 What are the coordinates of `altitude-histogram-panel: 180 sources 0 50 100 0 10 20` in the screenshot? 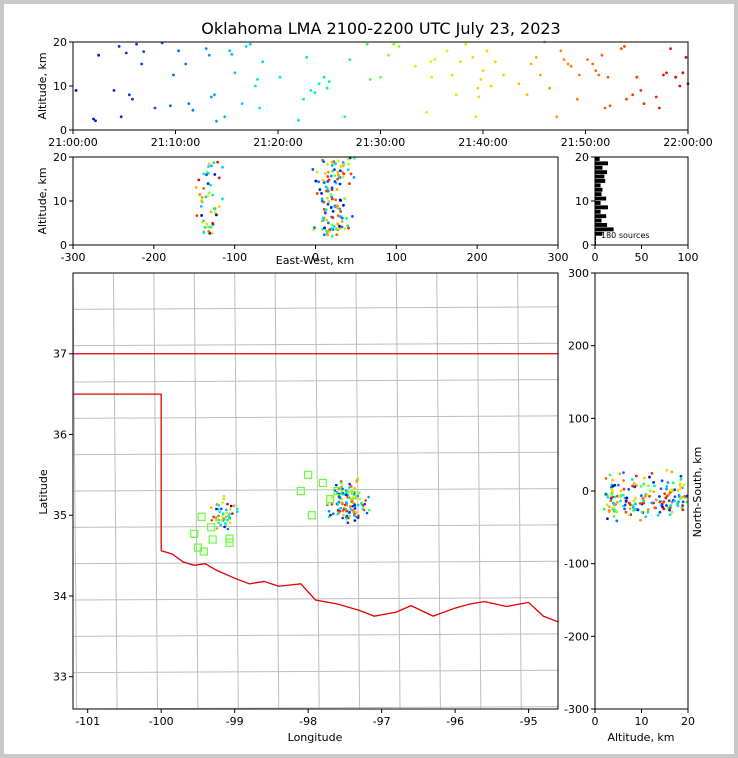 It's located at (637, 207).